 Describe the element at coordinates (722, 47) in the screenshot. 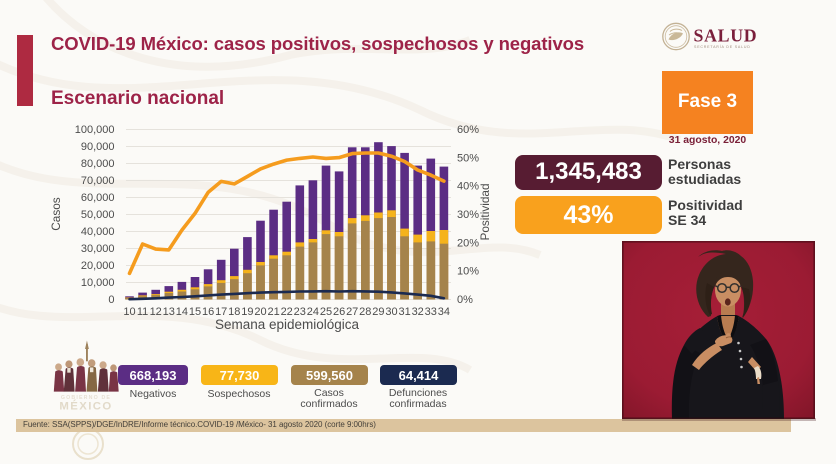

I see `svg-text: SECRETARÍA DE SALUD` at that location.